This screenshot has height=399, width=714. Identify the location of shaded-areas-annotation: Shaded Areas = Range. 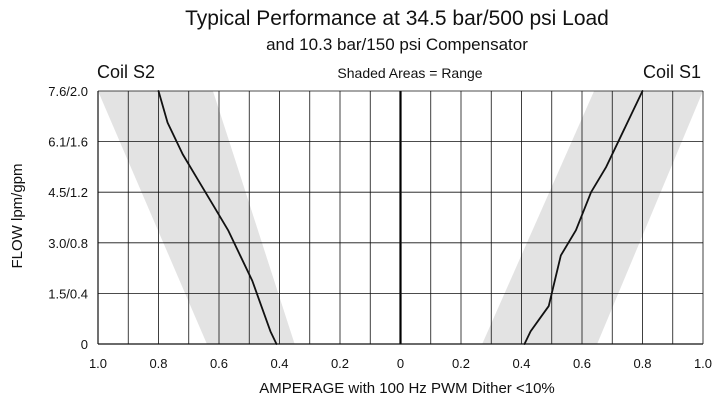
(409, 73).